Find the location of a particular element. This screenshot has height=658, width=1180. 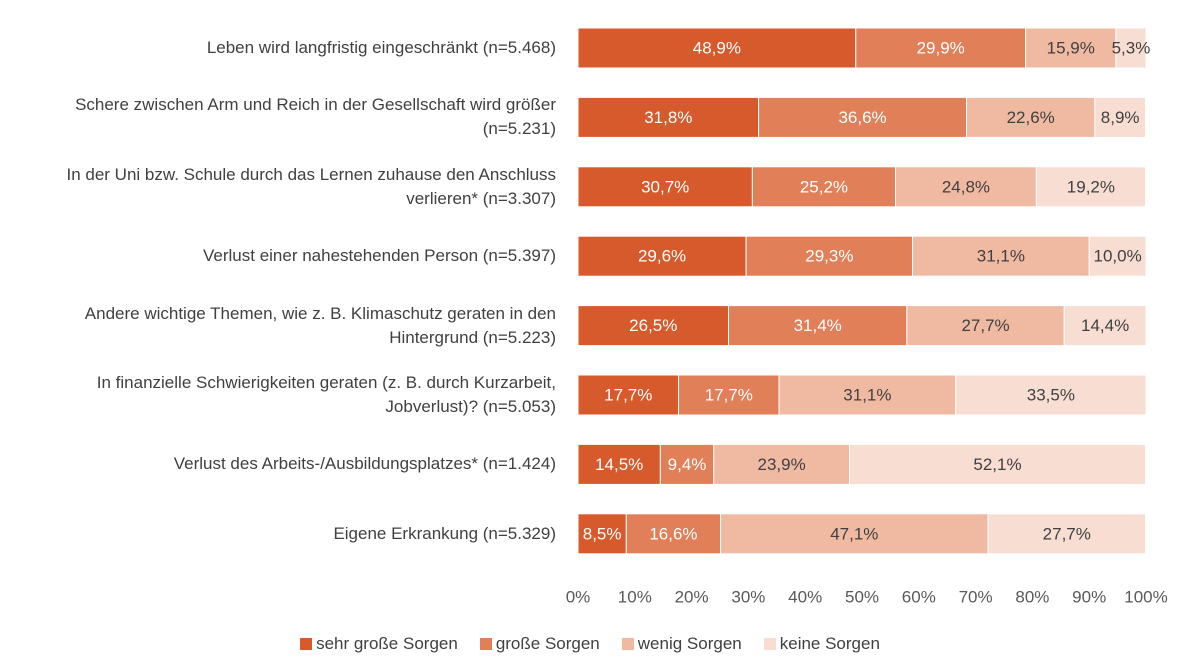

x-tick-label: 40% is located at coordinates (805, 596).